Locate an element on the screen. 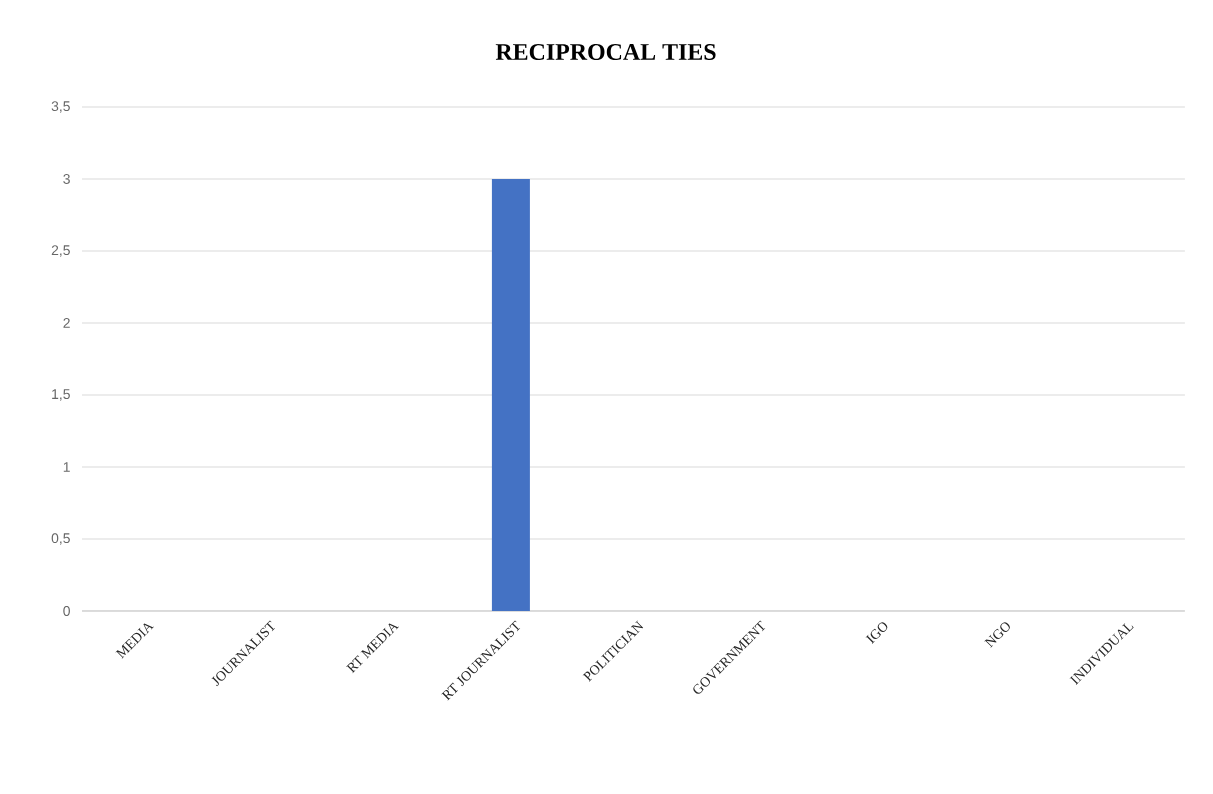 This screenshot has height=794, width=1213. y-tick-label: 1,5 is located at coordinates (61, 395).